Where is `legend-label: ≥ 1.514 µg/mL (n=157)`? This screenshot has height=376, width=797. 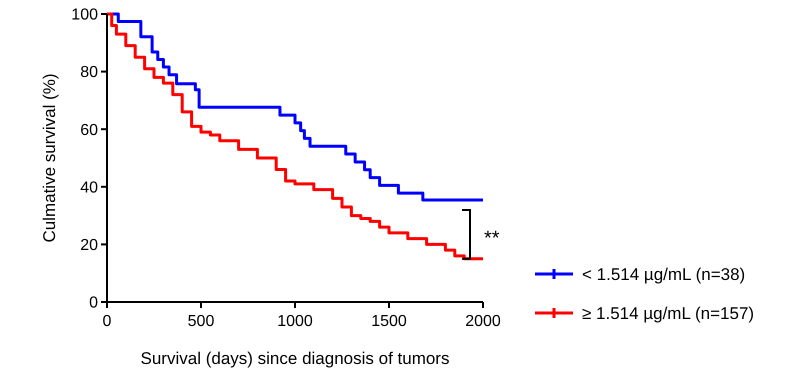
legend-label: ≥ 1.514 µg/mL (n=157) is located at coordinates (668, 313).